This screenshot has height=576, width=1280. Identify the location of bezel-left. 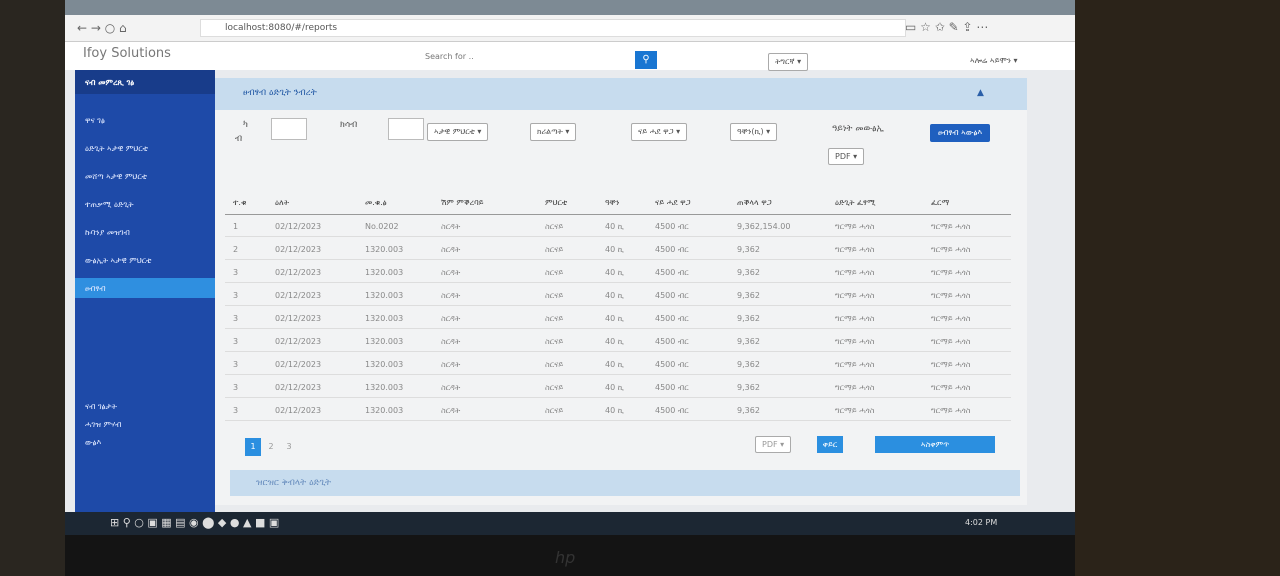
(32, 288).